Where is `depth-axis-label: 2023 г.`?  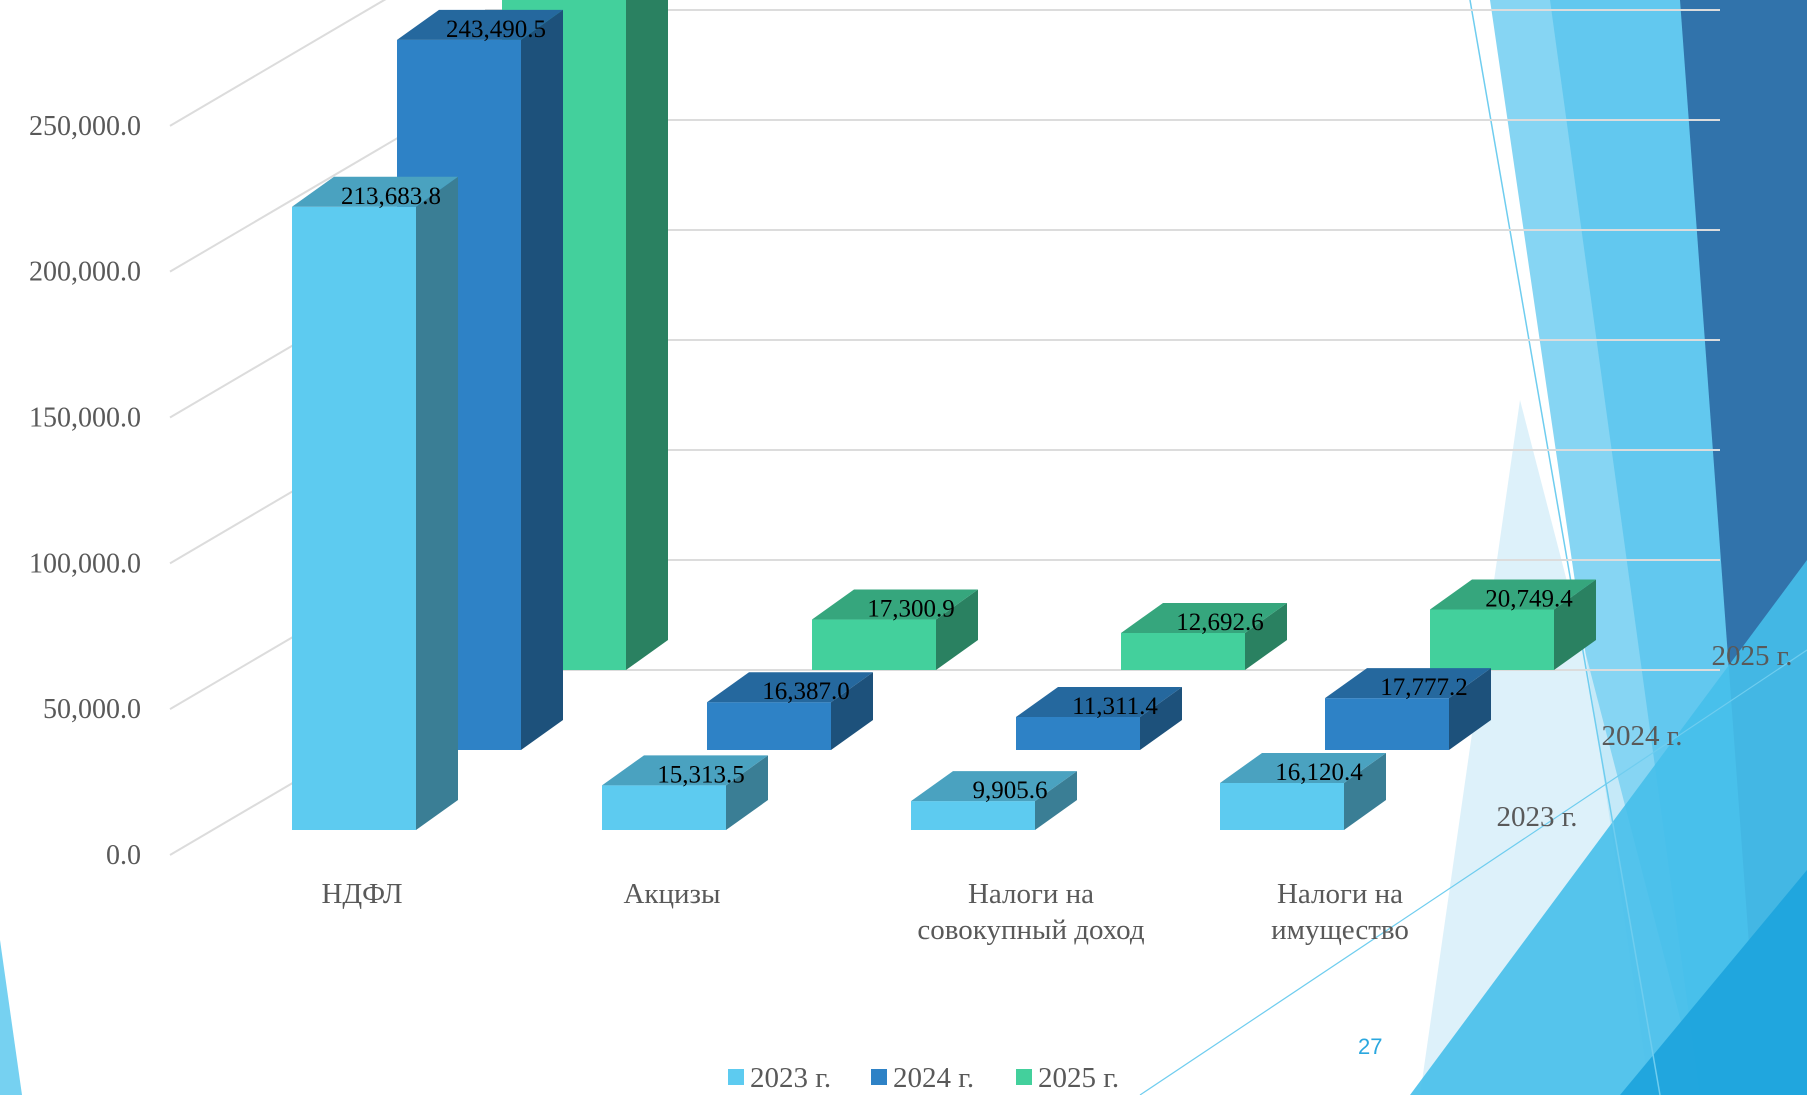 depth-axis-label: 2023 г. is located at coordinates (1536, 817).